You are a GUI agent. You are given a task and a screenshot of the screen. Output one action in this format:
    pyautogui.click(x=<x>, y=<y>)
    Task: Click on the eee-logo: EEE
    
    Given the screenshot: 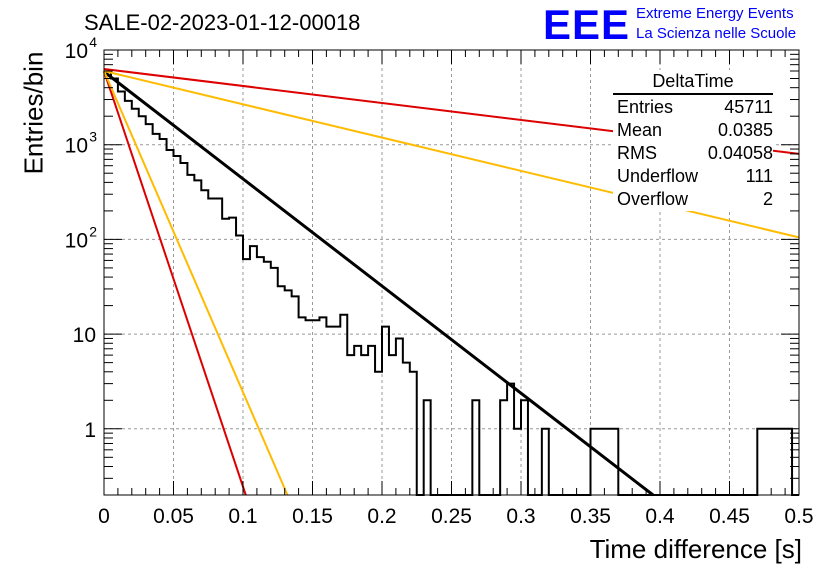 What is the action you would take?
    pyautogui.click(x=587, y=24)
    